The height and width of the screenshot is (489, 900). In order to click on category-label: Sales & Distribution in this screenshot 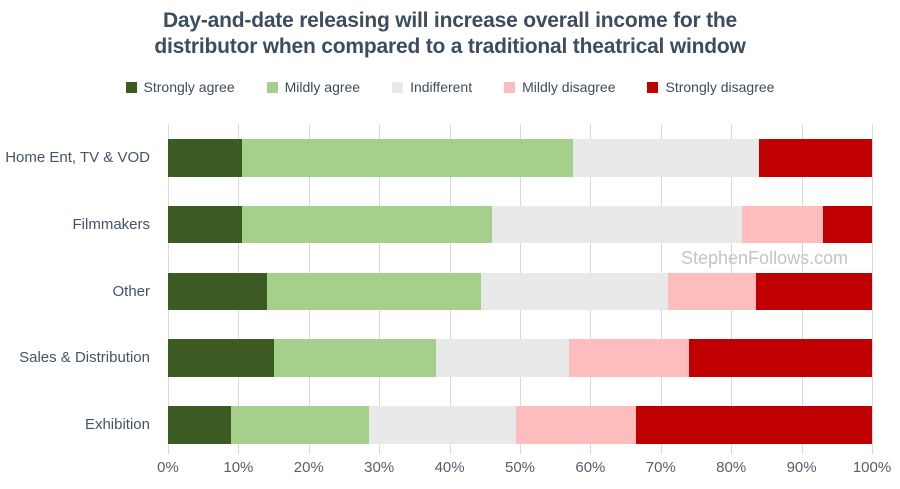, I will do `click(84, 358)`.